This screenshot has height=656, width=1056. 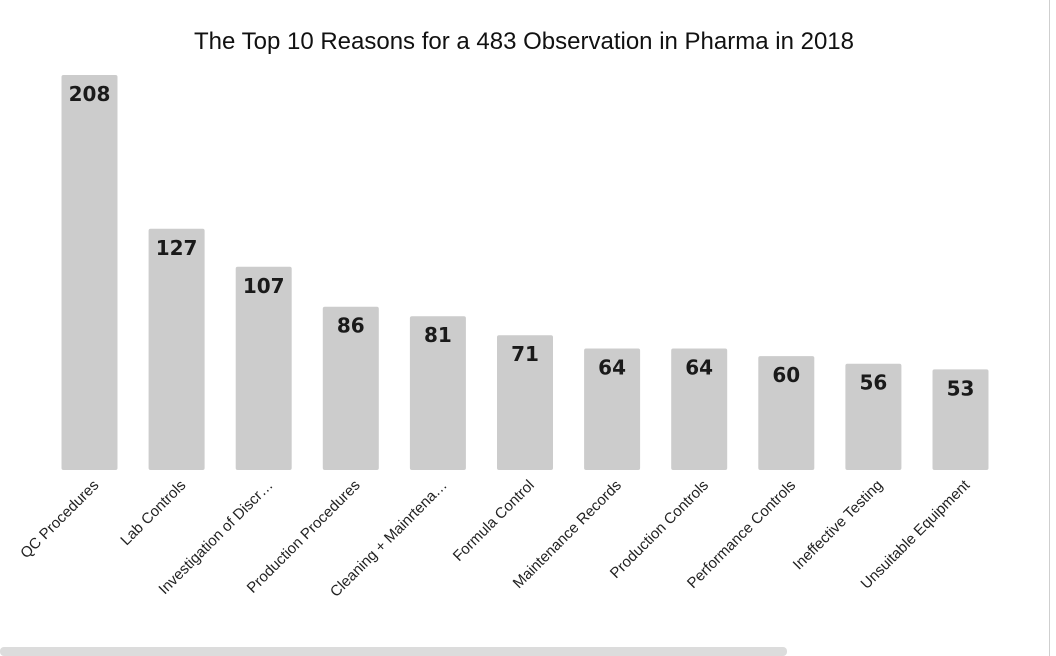 I want to click on bar-value-label-6: 64, so click(x=612, y=368).